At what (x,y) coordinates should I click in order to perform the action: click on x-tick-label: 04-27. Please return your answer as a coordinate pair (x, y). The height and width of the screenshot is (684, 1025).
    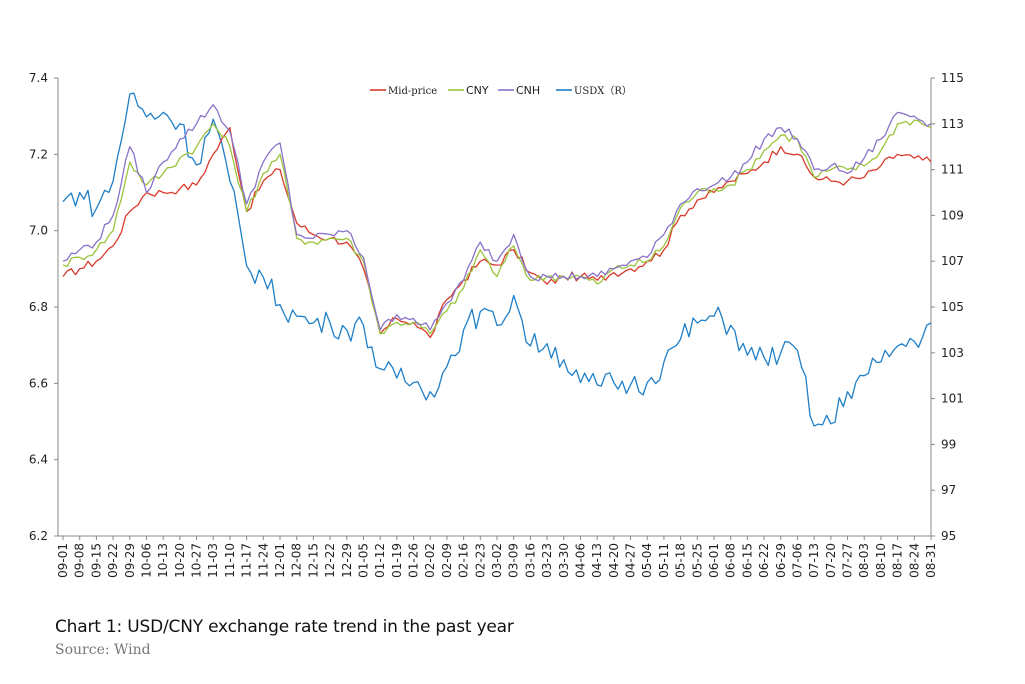
    Looking at the image, I should click on (631, 560).